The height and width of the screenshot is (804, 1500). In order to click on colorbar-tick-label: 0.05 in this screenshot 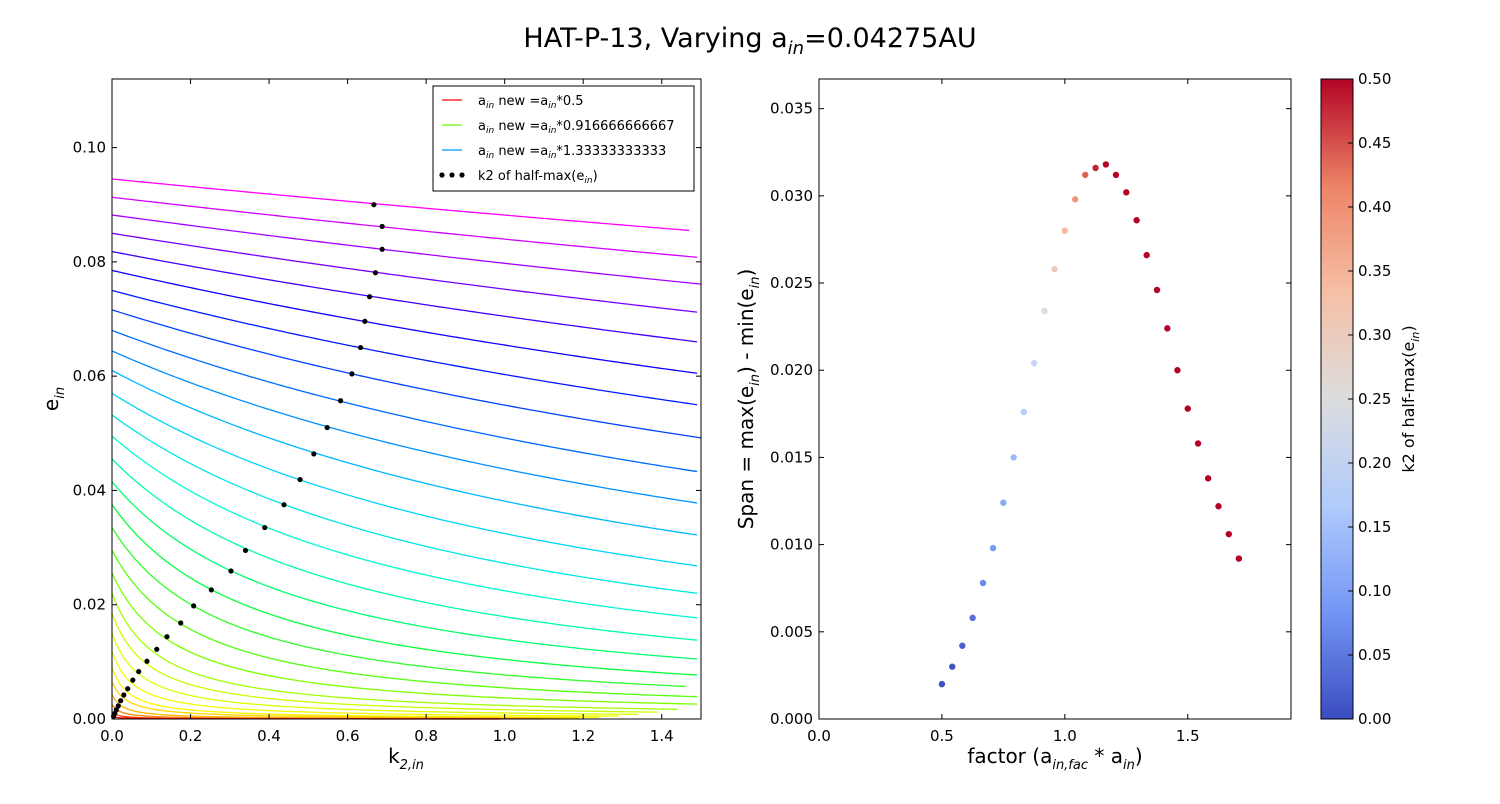, I will do `click(1374, 655)`.